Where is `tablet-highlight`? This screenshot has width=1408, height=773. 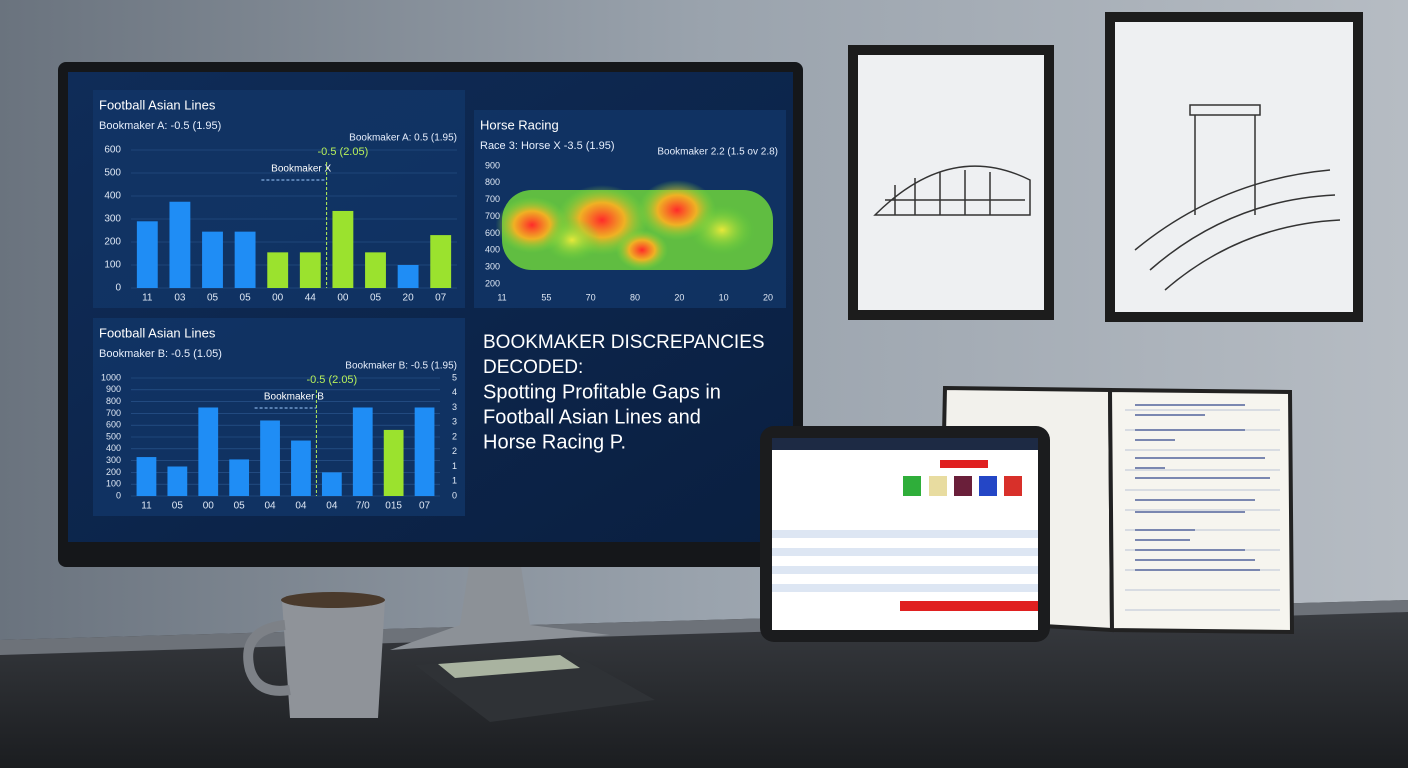
tablet-highlight is located at coordinates (969, 606).